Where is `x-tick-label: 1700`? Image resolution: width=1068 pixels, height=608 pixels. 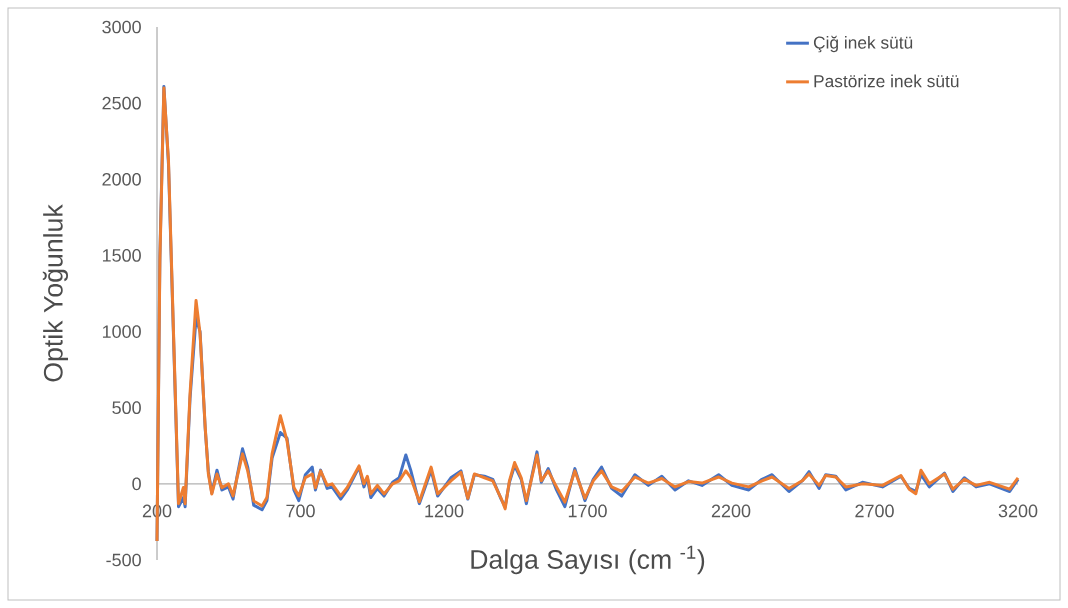 x-tick-label: 1700 is located at coordinates (587, 511).